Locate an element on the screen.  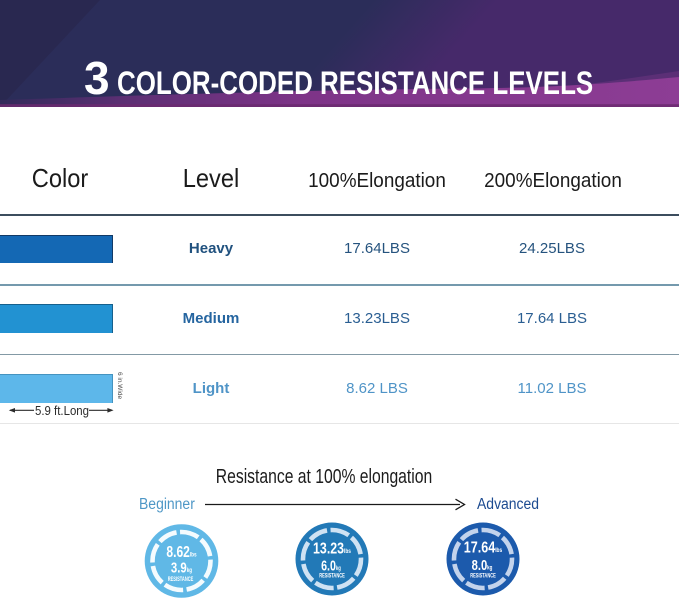
svg-text: 13.23lbs is located at coordinates (332, 548).